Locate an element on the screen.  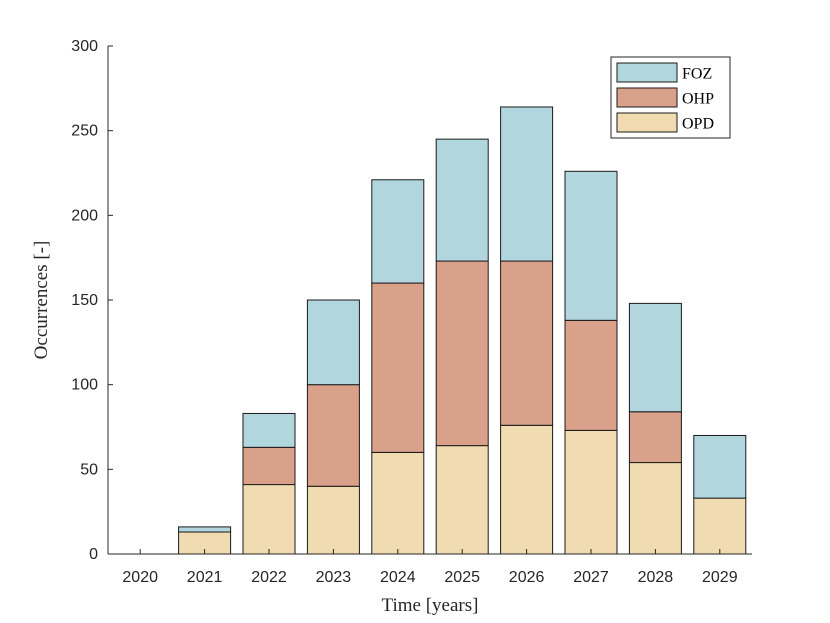
bar-2022-ohp is located at coordinates (269, 466).